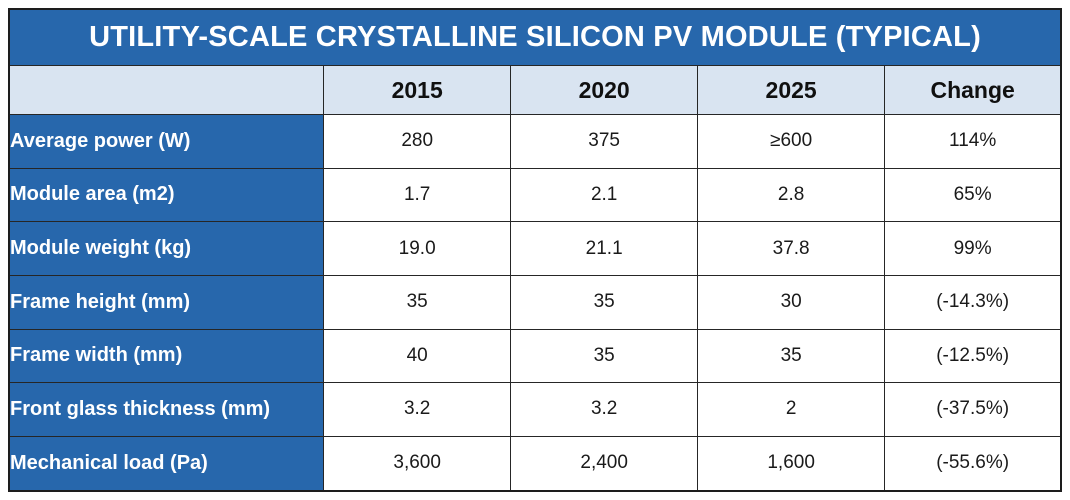  Describe the element at coordinates (604, 141) in the screenshot. I see `value-cell: 375` at that location.